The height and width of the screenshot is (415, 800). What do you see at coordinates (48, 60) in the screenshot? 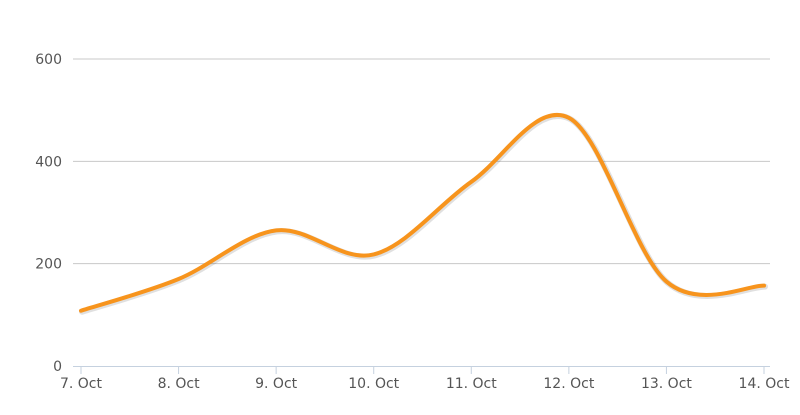
I see `y-tick-label: 600` at bounding box center [48, 60].